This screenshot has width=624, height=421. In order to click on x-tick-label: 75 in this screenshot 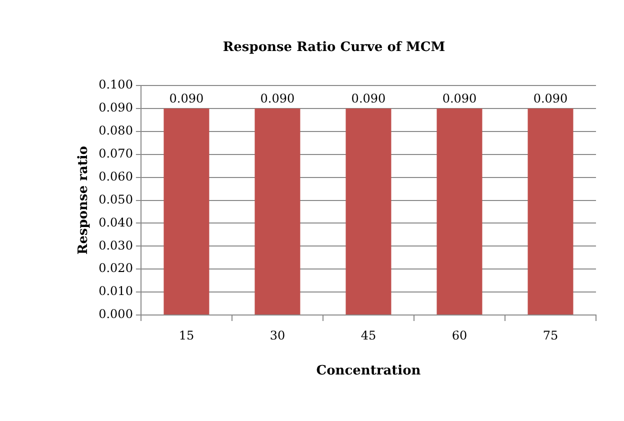, I will do `click(550, 335)`.